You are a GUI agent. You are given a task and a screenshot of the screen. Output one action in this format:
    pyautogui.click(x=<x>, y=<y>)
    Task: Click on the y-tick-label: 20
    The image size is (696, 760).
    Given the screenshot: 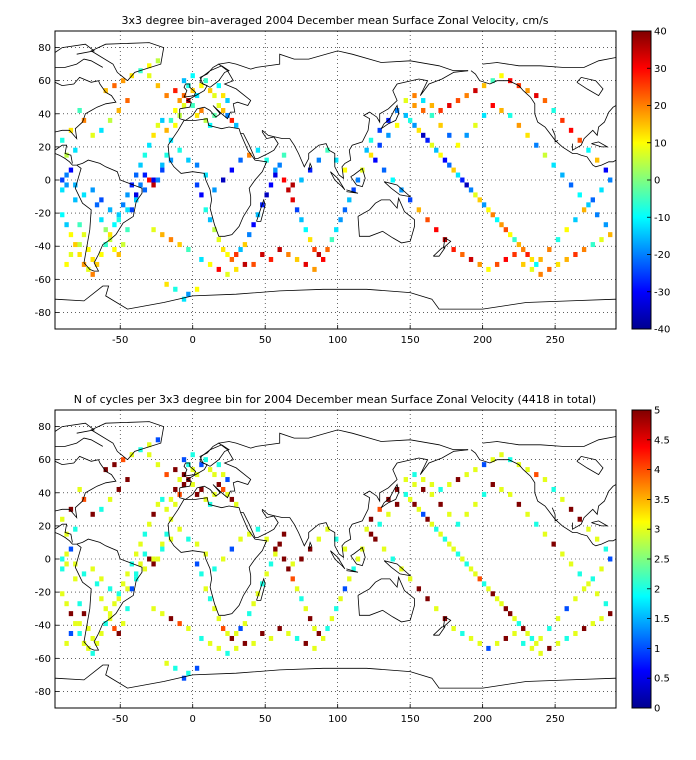 What is the action you would take?
    pyautogui.click(x=44, y=147)
    